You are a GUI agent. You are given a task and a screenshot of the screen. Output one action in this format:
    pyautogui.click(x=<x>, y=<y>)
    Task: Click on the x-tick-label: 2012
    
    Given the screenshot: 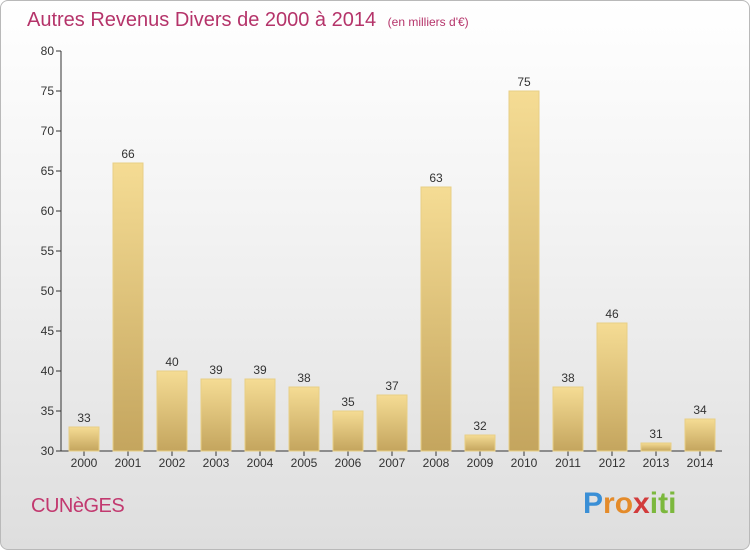 What is the action you would take?
    pyautogui.click(x=612, y=463)
    